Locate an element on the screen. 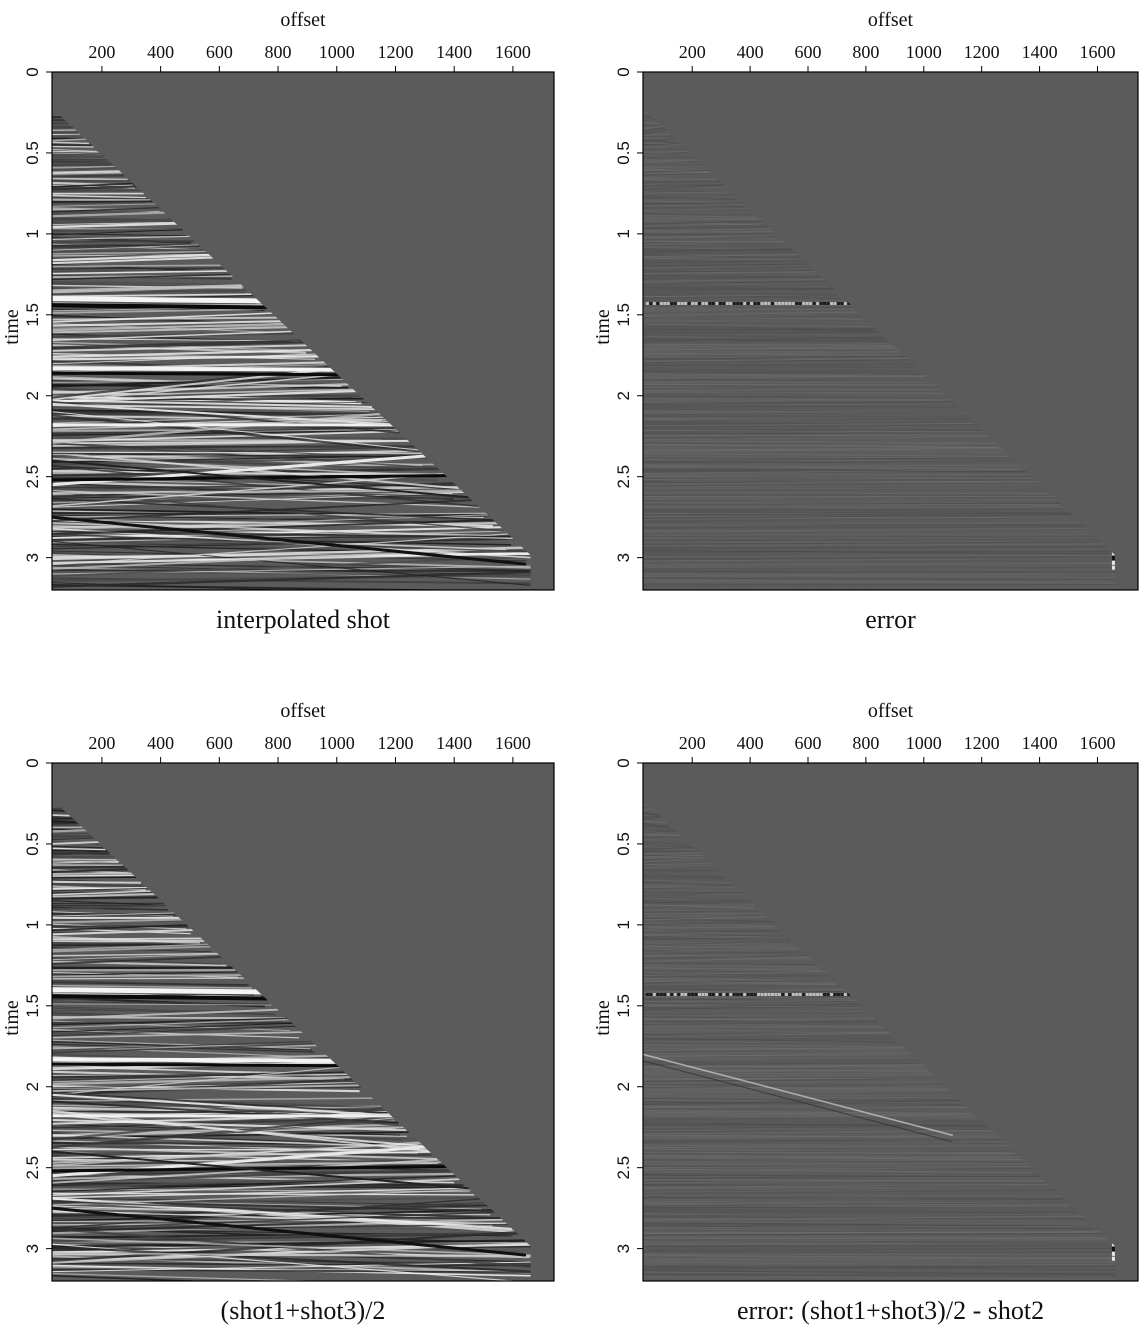 This screenshot has width=1140, height=1328. x-tick-label: 1600 is located at coordinates (1097, 743).